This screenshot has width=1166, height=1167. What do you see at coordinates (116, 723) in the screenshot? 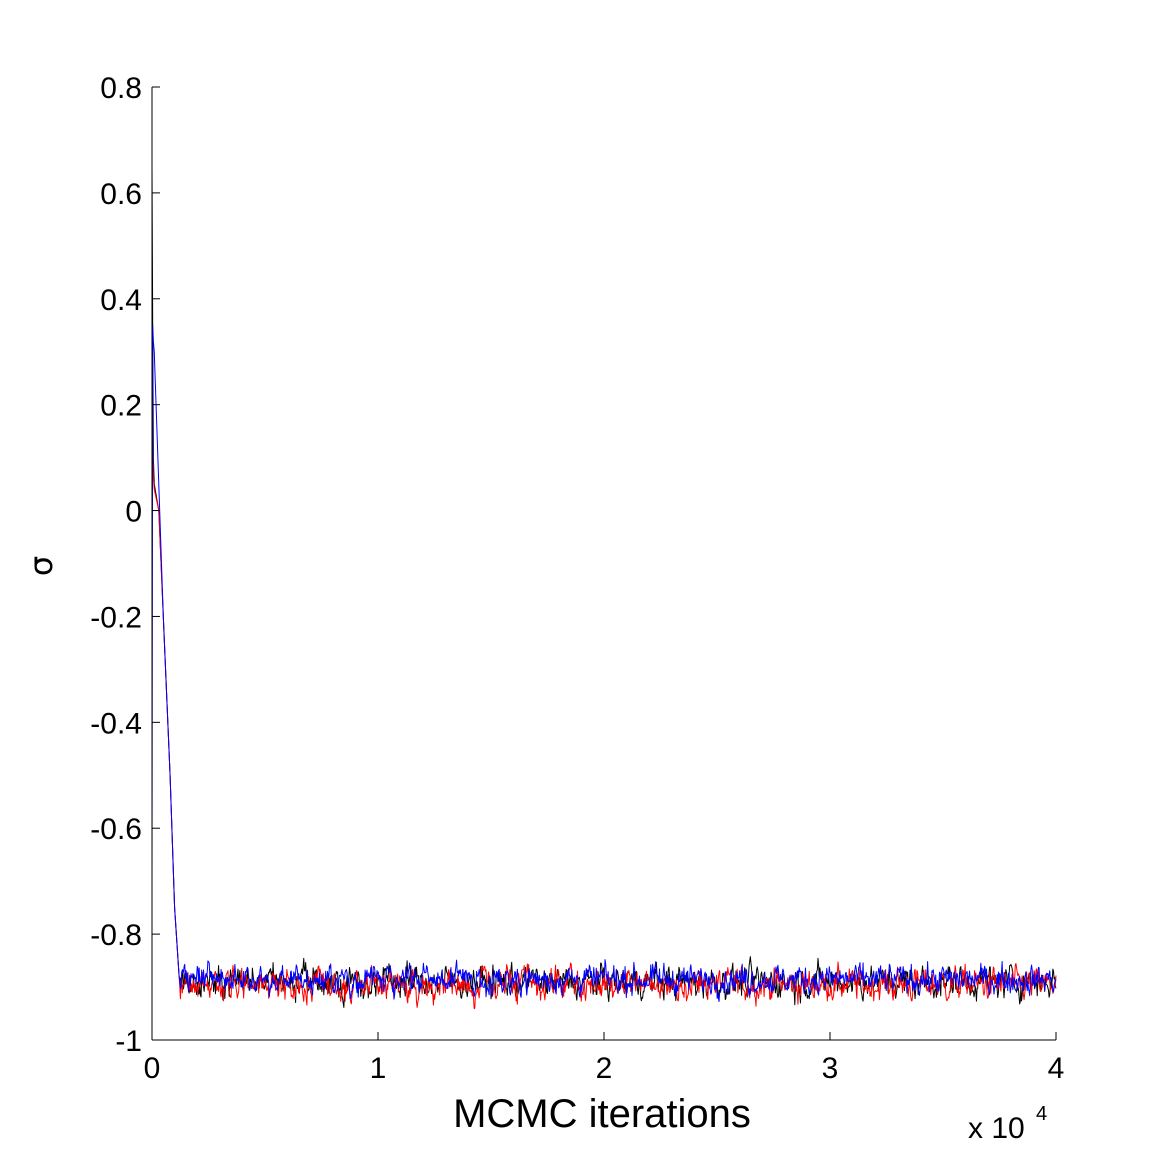
I see `y-tick-label: -0.4` at bounding box center [116, 723].